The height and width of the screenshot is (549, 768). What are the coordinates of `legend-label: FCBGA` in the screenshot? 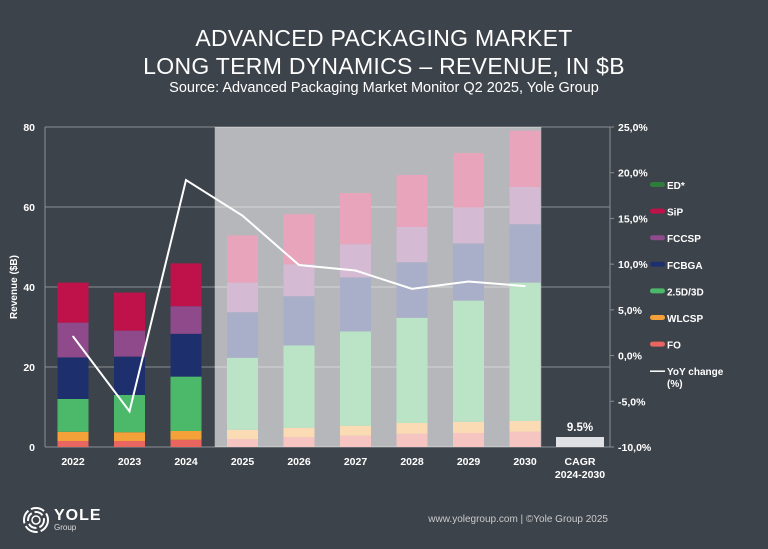 It's located at (685, 266).